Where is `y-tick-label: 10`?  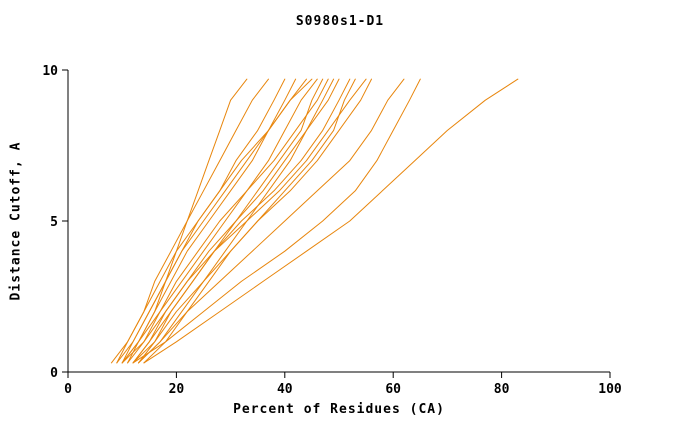 y-tick-label: 10 is located at coordinates (50, 71).